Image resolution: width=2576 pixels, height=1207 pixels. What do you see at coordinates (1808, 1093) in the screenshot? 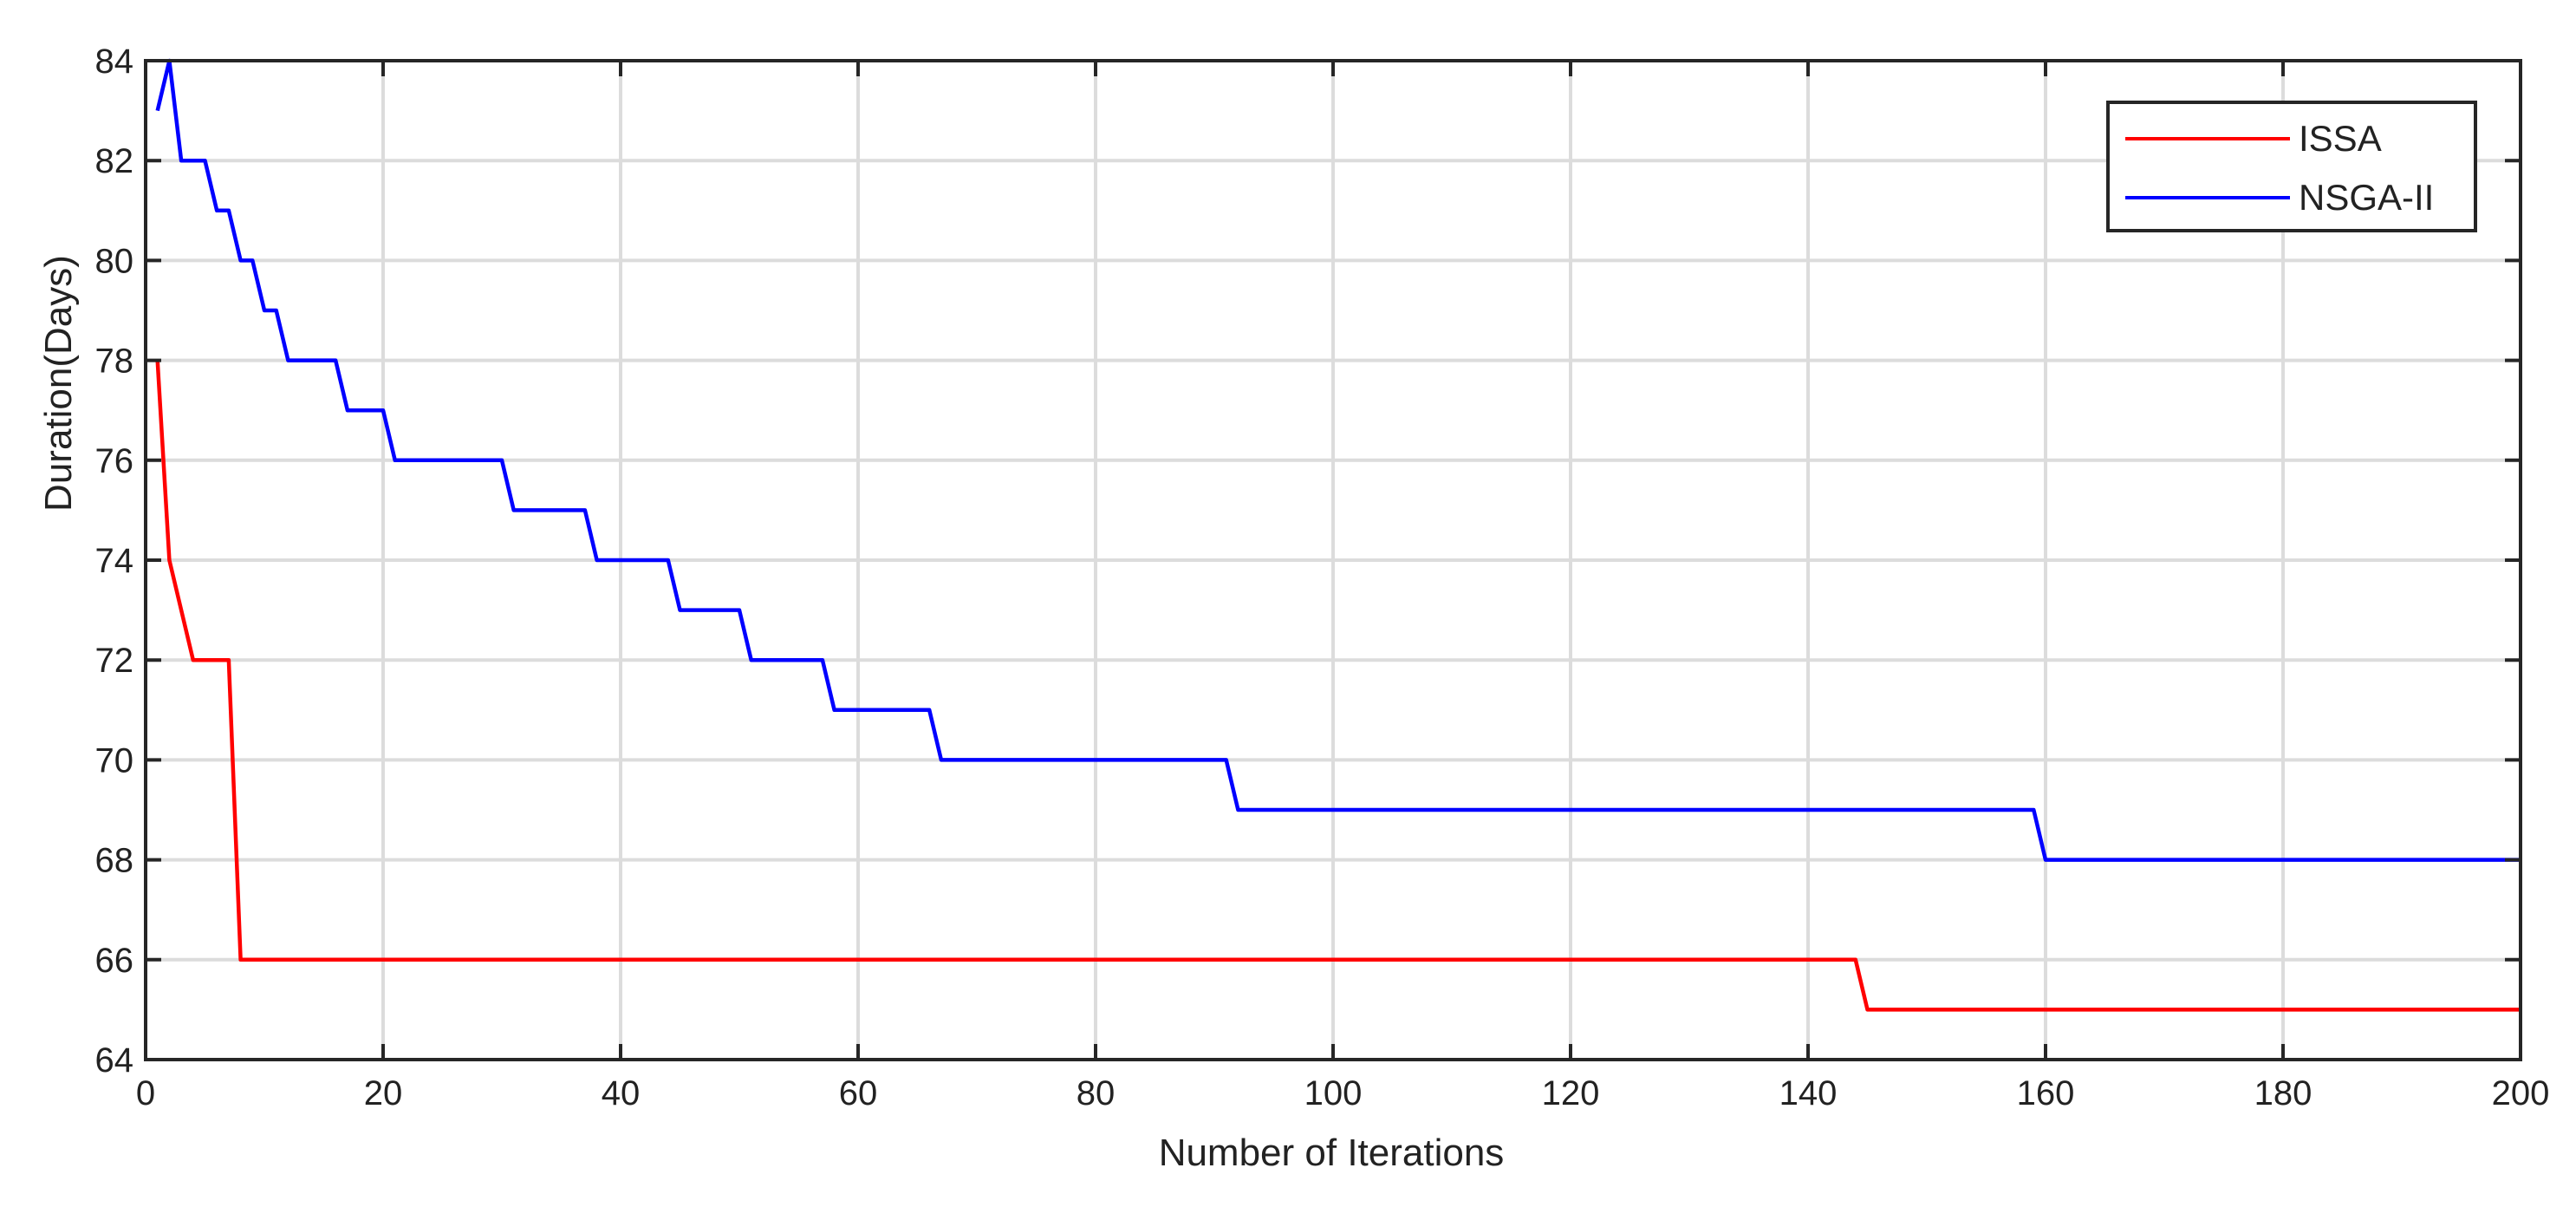
I see `x-tick-label: 140` at bounding box center [1808, 1093].